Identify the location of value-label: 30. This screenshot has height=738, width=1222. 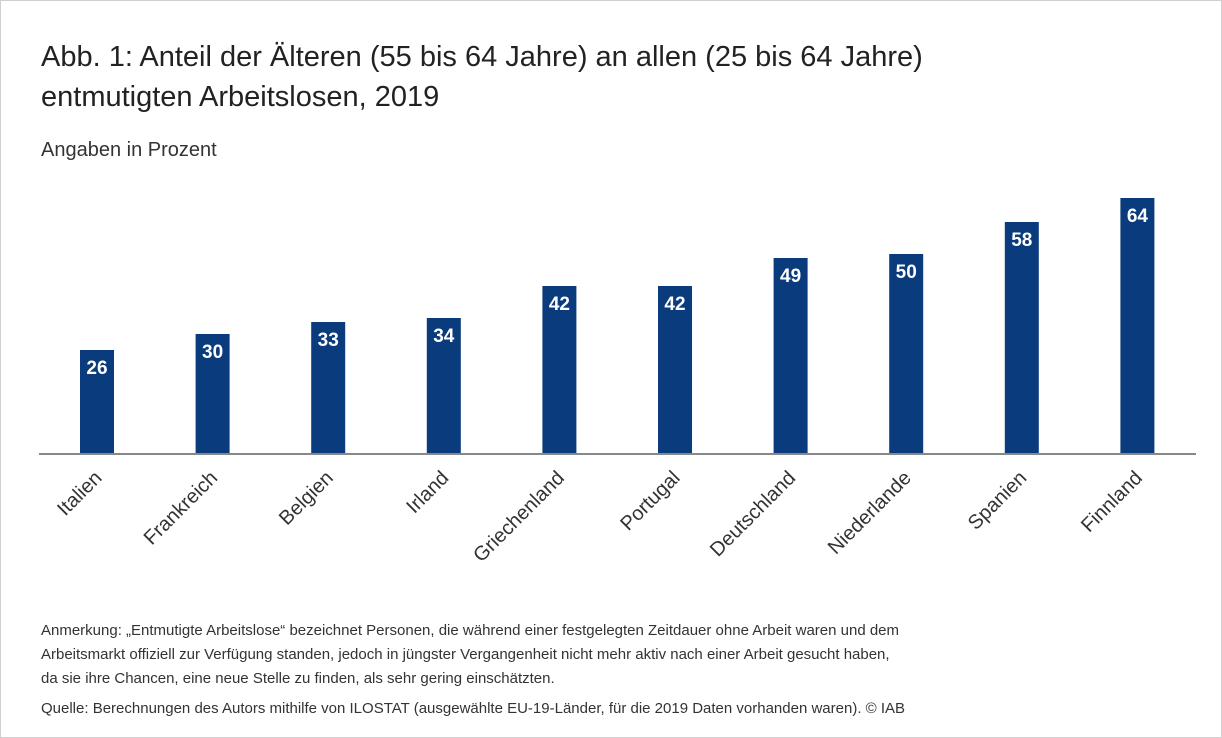
(212, 352).